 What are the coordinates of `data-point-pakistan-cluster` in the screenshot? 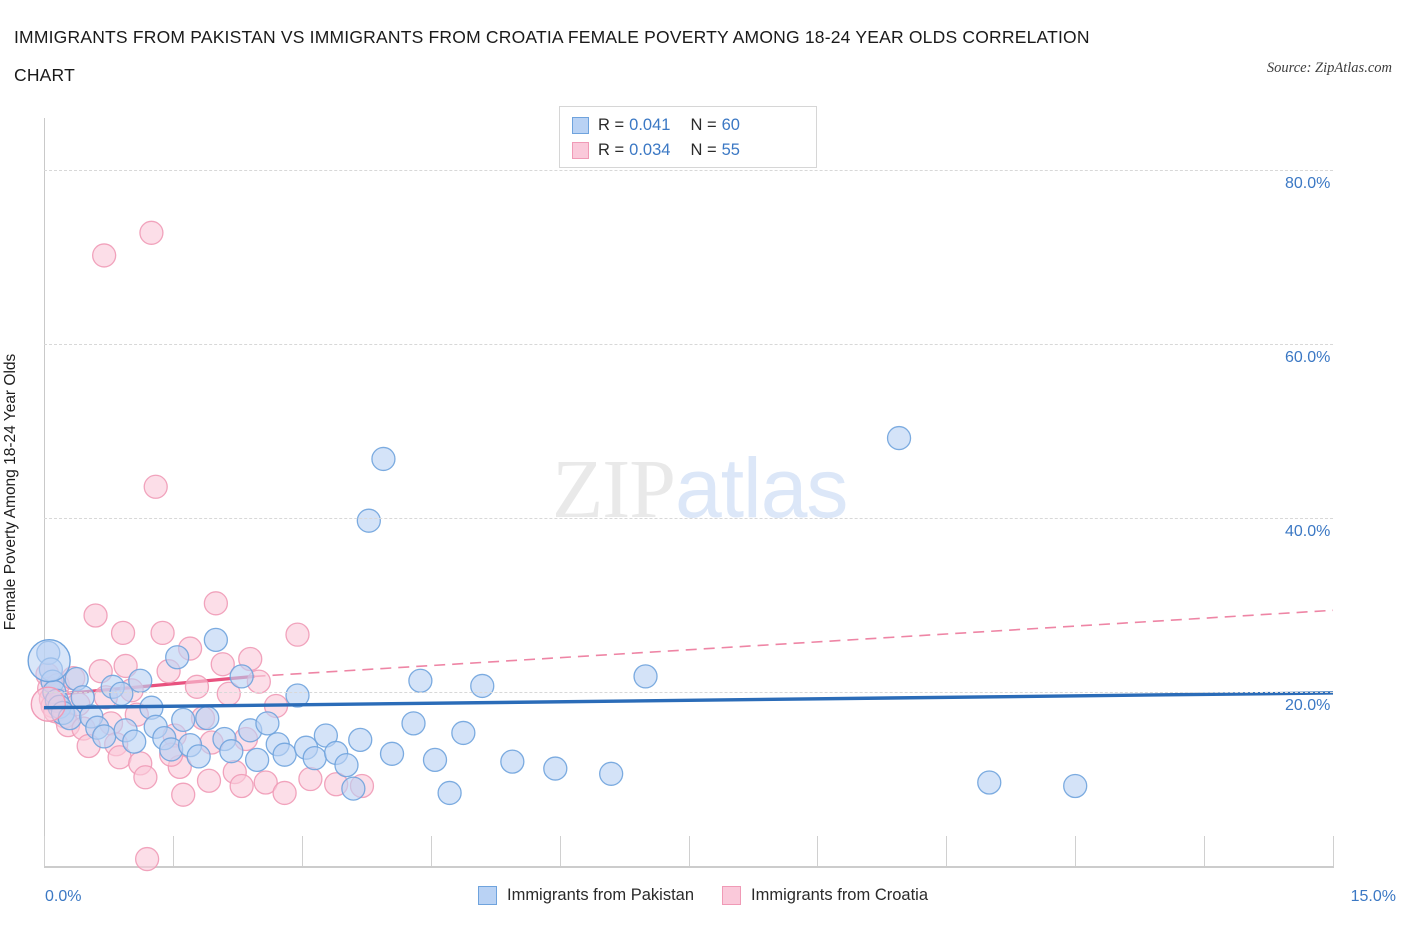 It's located at (49, 661).